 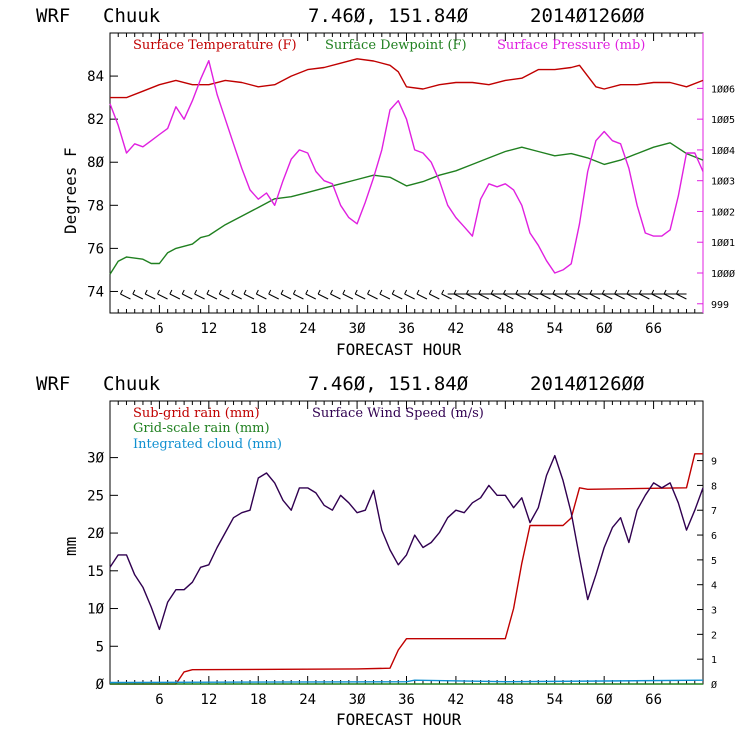 I want to click on y2-tick-label: 1ØØ6, so click(x=723, y=89).